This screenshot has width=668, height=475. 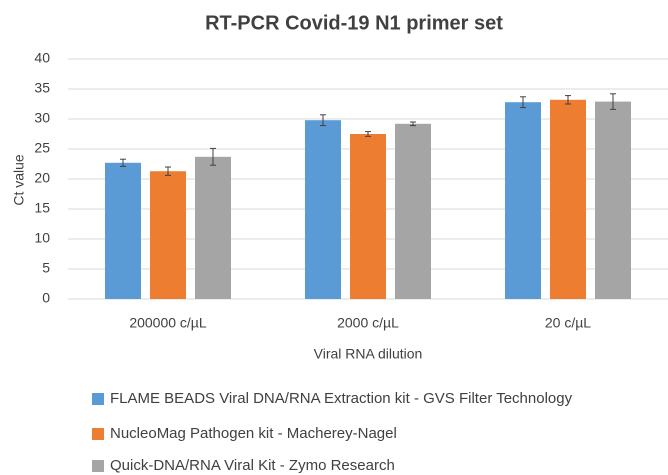 I want to click on y-tick-label: 25, so click(x=42, y=148).